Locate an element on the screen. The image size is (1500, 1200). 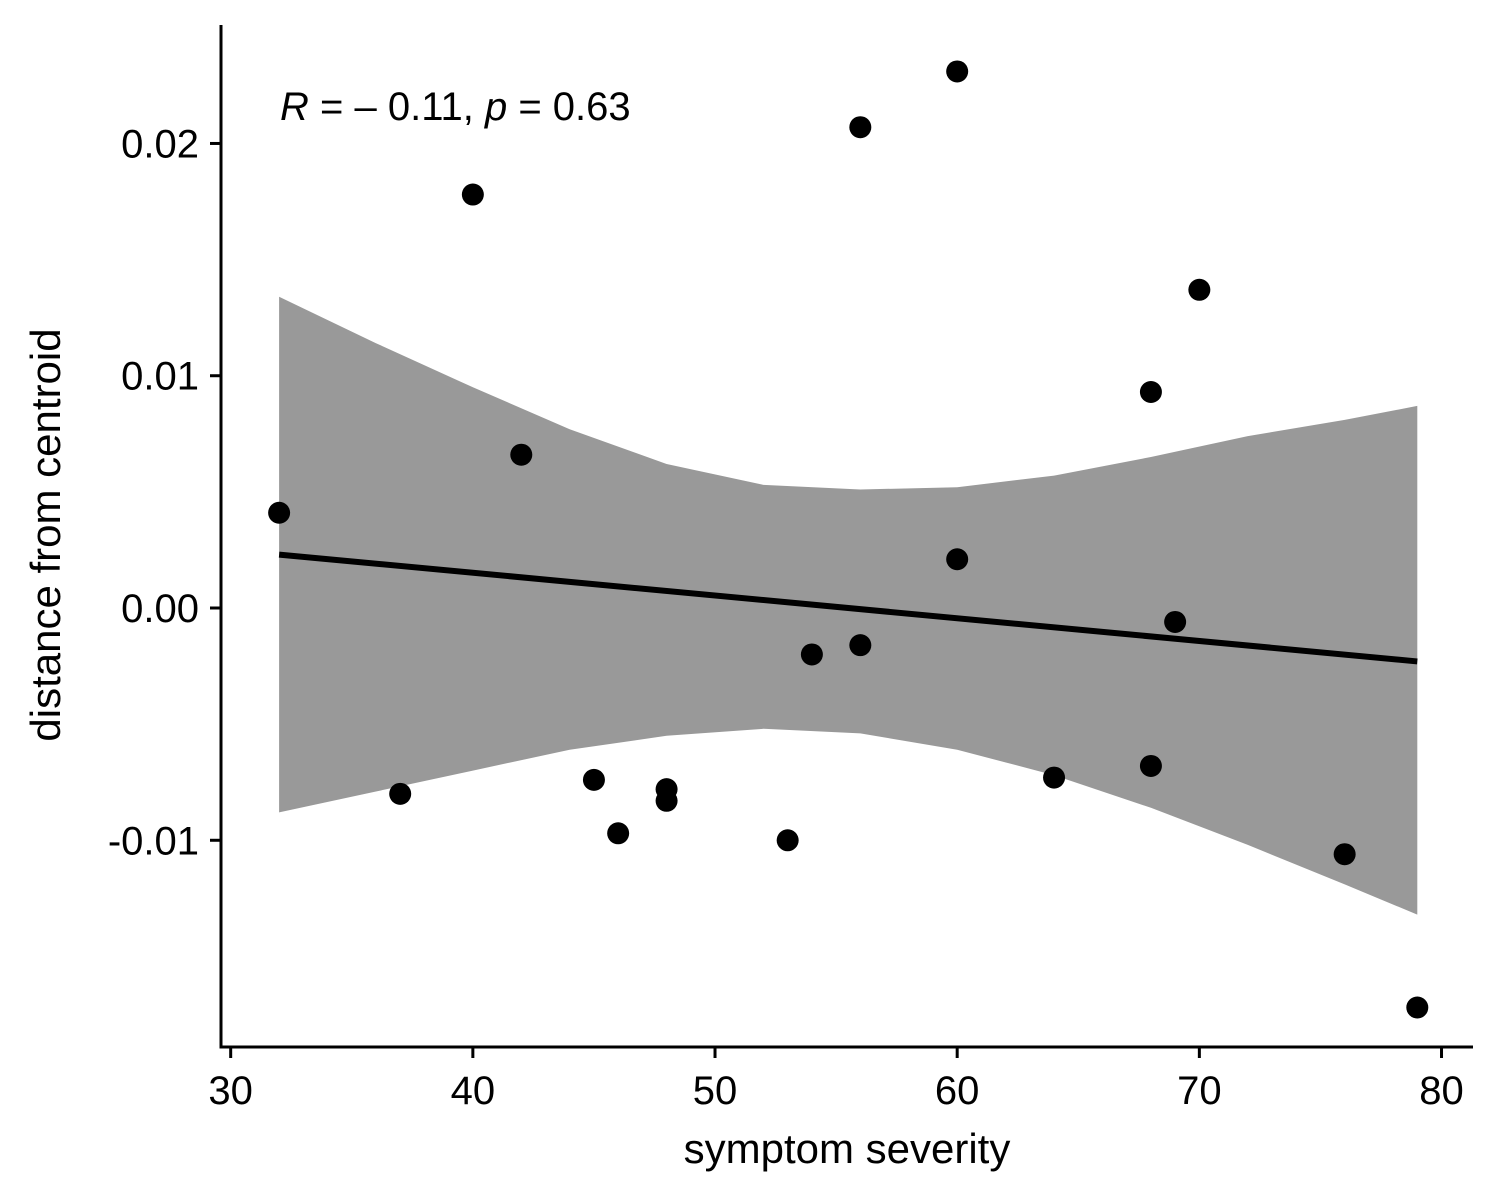
y-axis-title: distance from centroid is located at coordinates (45, 534).